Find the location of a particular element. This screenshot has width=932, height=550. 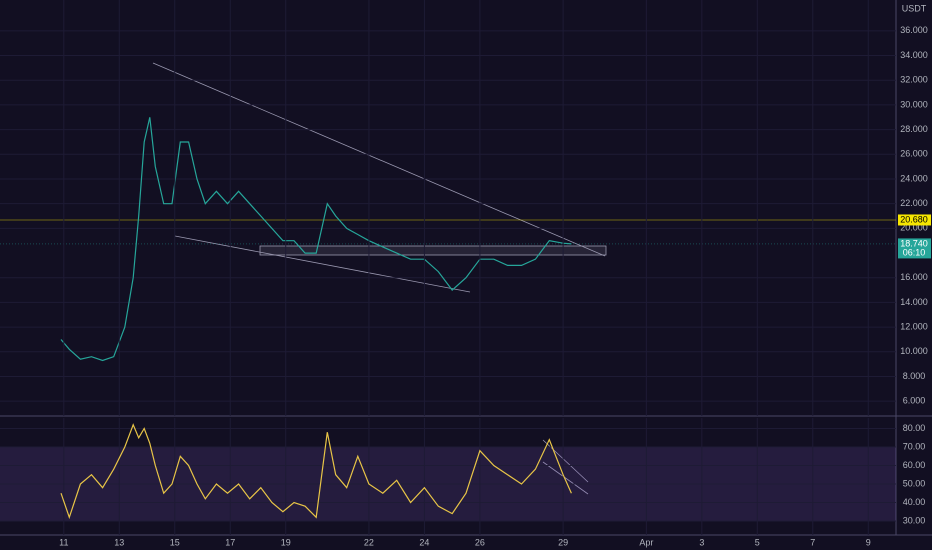

y-tick-label: 28.000 is located at coordinates (914, 129).